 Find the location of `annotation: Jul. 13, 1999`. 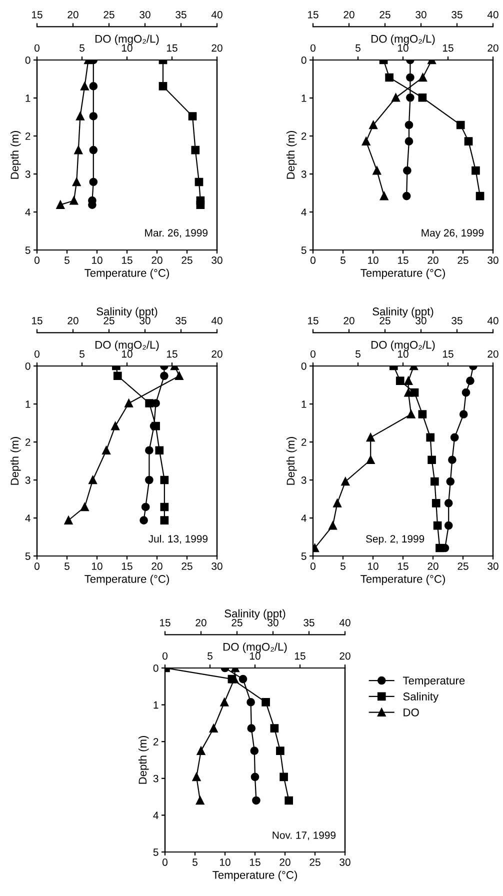

annotation: Jul. 13, 1999 is located at coordinates (178, 539).